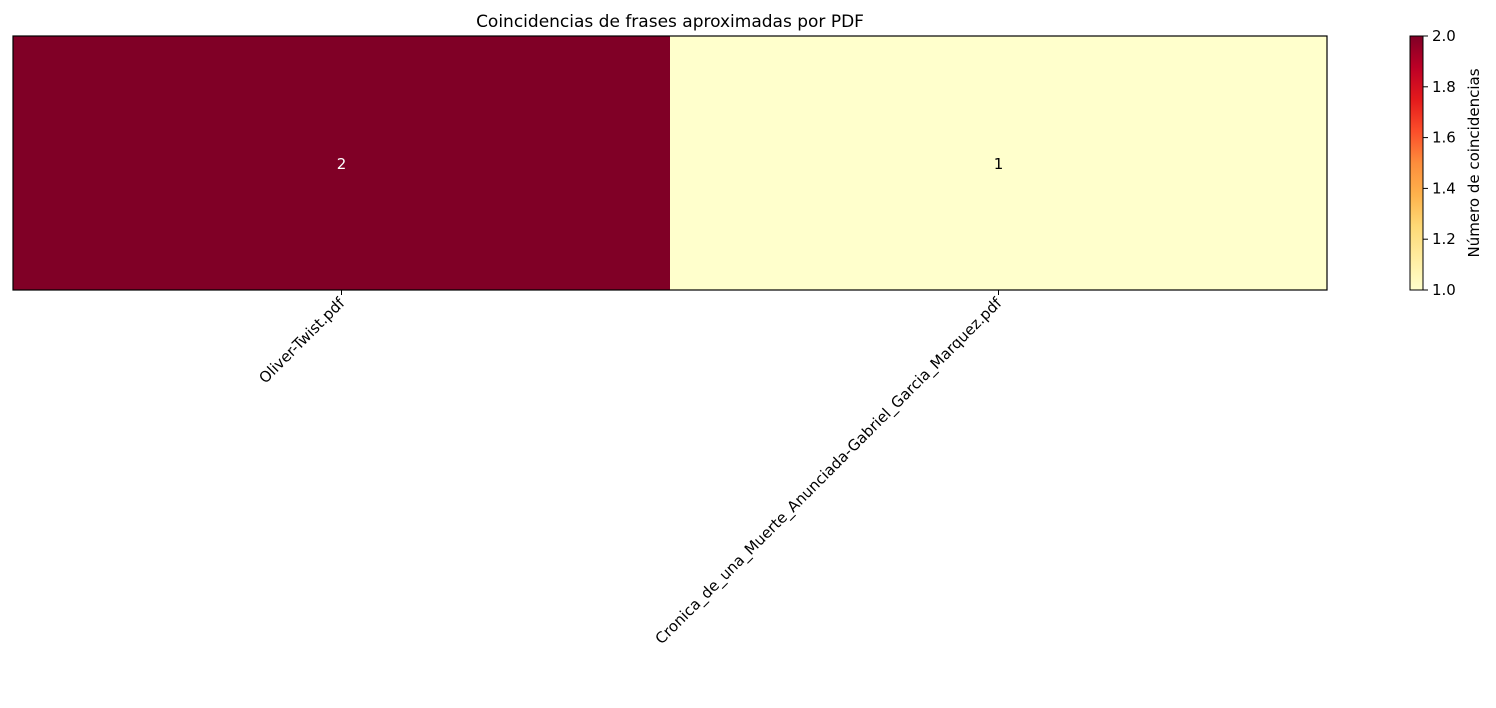 The width and height of the screenshot is (1496, 708). I want to click on colorbar-tick-label: 1.0, so click(1444, 290).